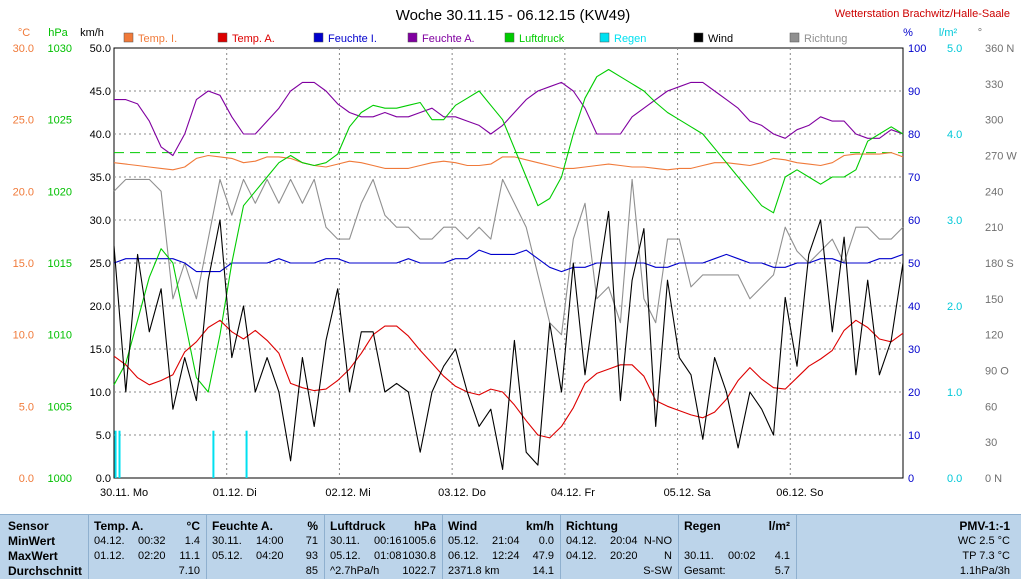 Image resolution: width=1021 pixels, height=579 pixels. I want to click on stat-value: N, so click(668, 556).